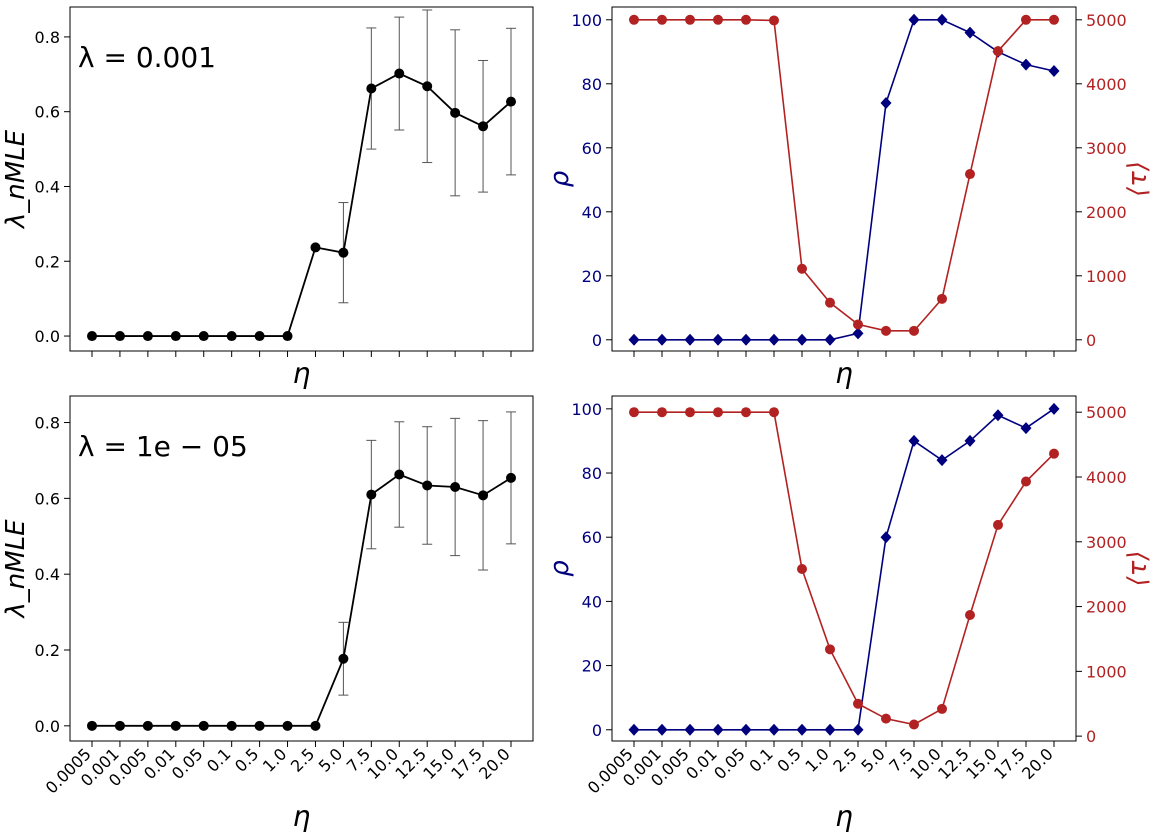 This screenshot has width=1163, height=837. I want to click on y-right-tick-label: 1000, so click(1106, 276).